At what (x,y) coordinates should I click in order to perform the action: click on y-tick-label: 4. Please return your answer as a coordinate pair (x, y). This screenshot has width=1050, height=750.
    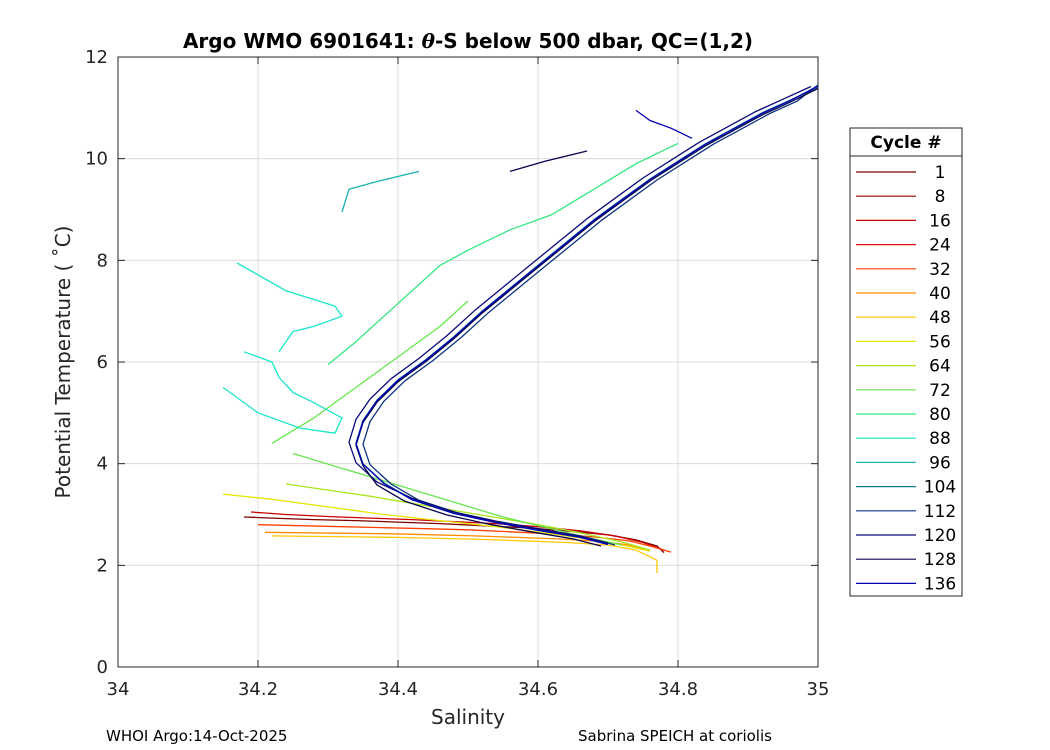
    Looking at the image, I should click on (102, 464).